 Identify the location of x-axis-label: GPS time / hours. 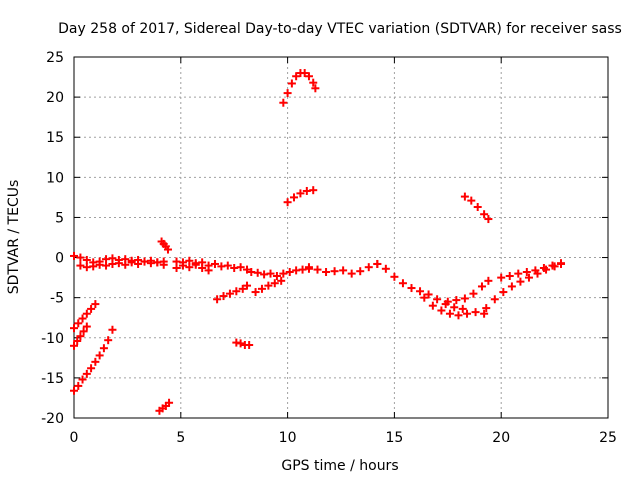
(339, 466).